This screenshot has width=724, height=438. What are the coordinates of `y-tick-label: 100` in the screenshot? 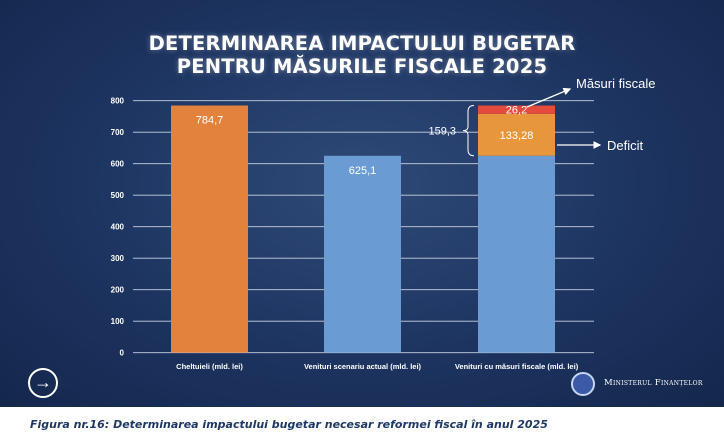 It's located at (118, 321).